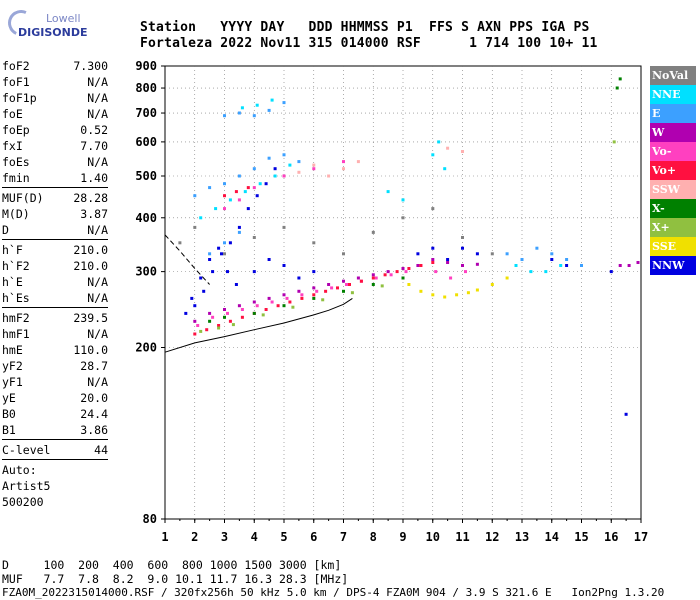  I want to click on param-value: 239.5, so click(90, 318).